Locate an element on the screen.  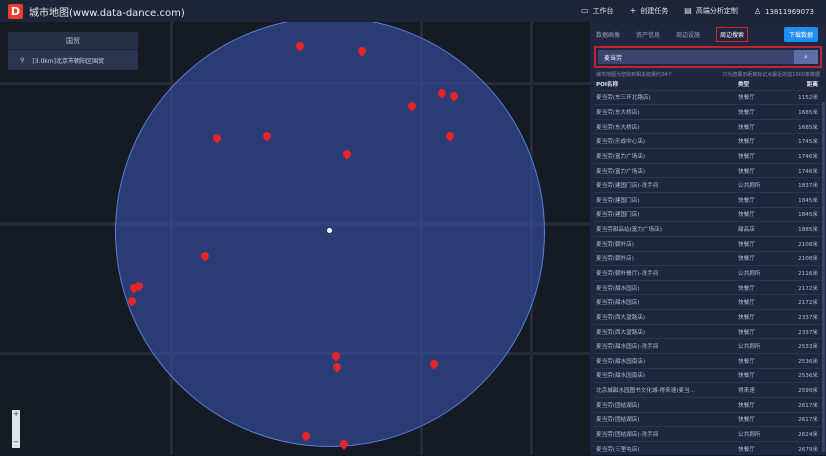
poi-name: 麦当劳(东三环北路店) is located at coordinates (665, 97).